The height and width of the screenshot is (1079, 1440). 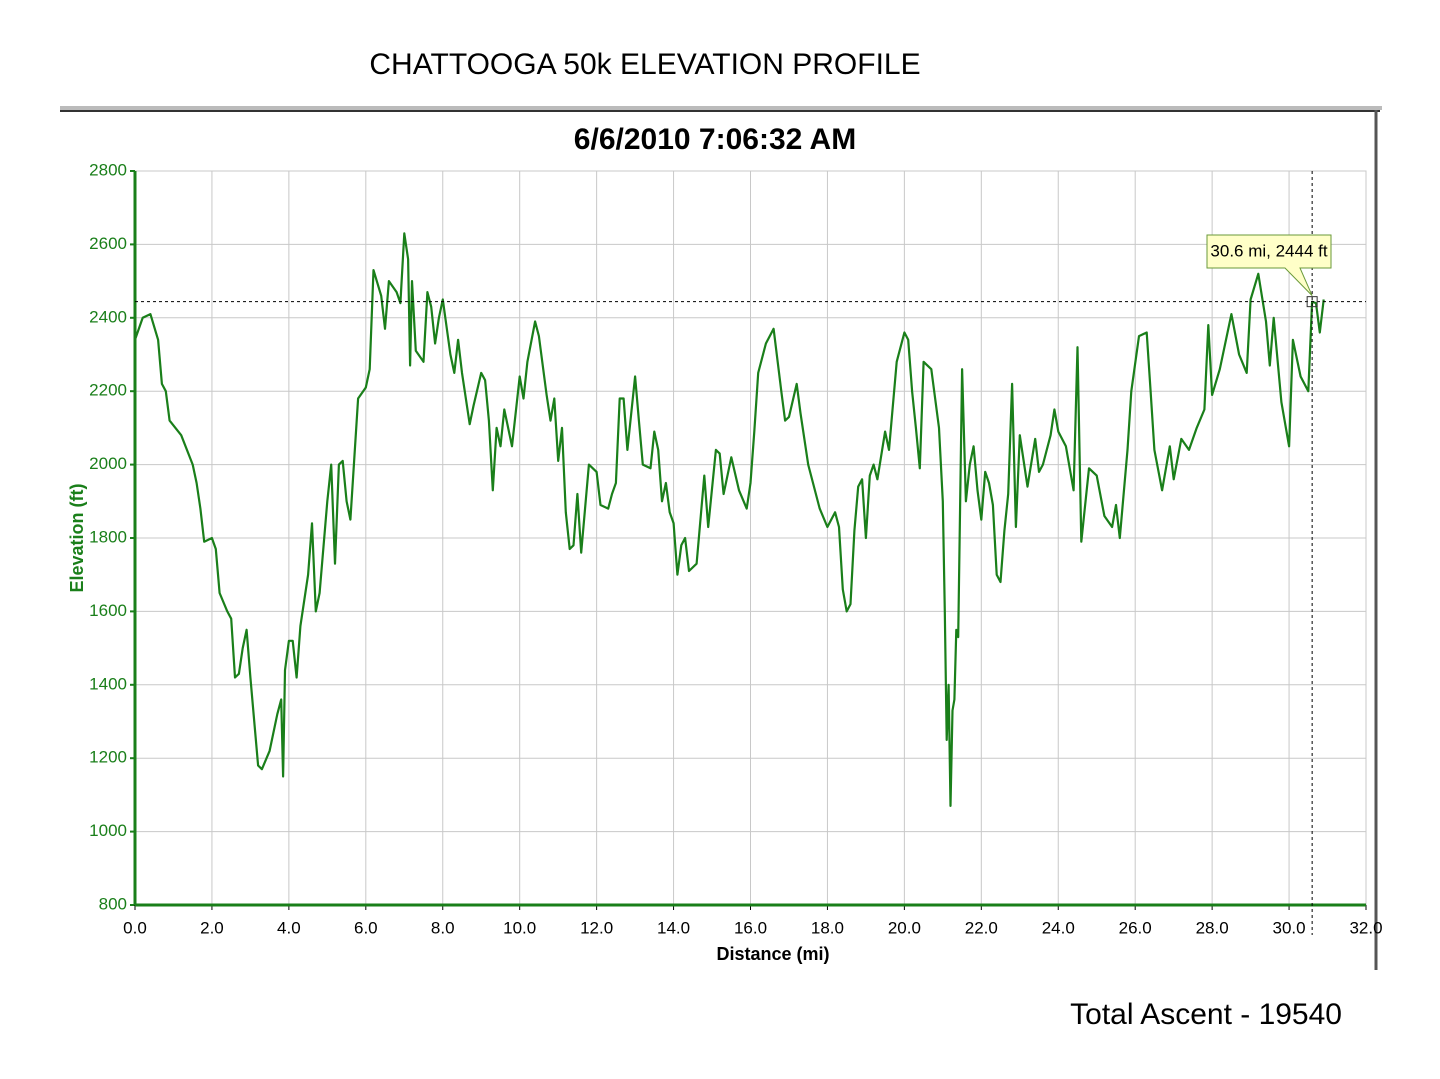 What do you see at coordinates (108, 536) in the screenshot?
I see `y-tick-label: 1800` at bounding box center [108, 536].